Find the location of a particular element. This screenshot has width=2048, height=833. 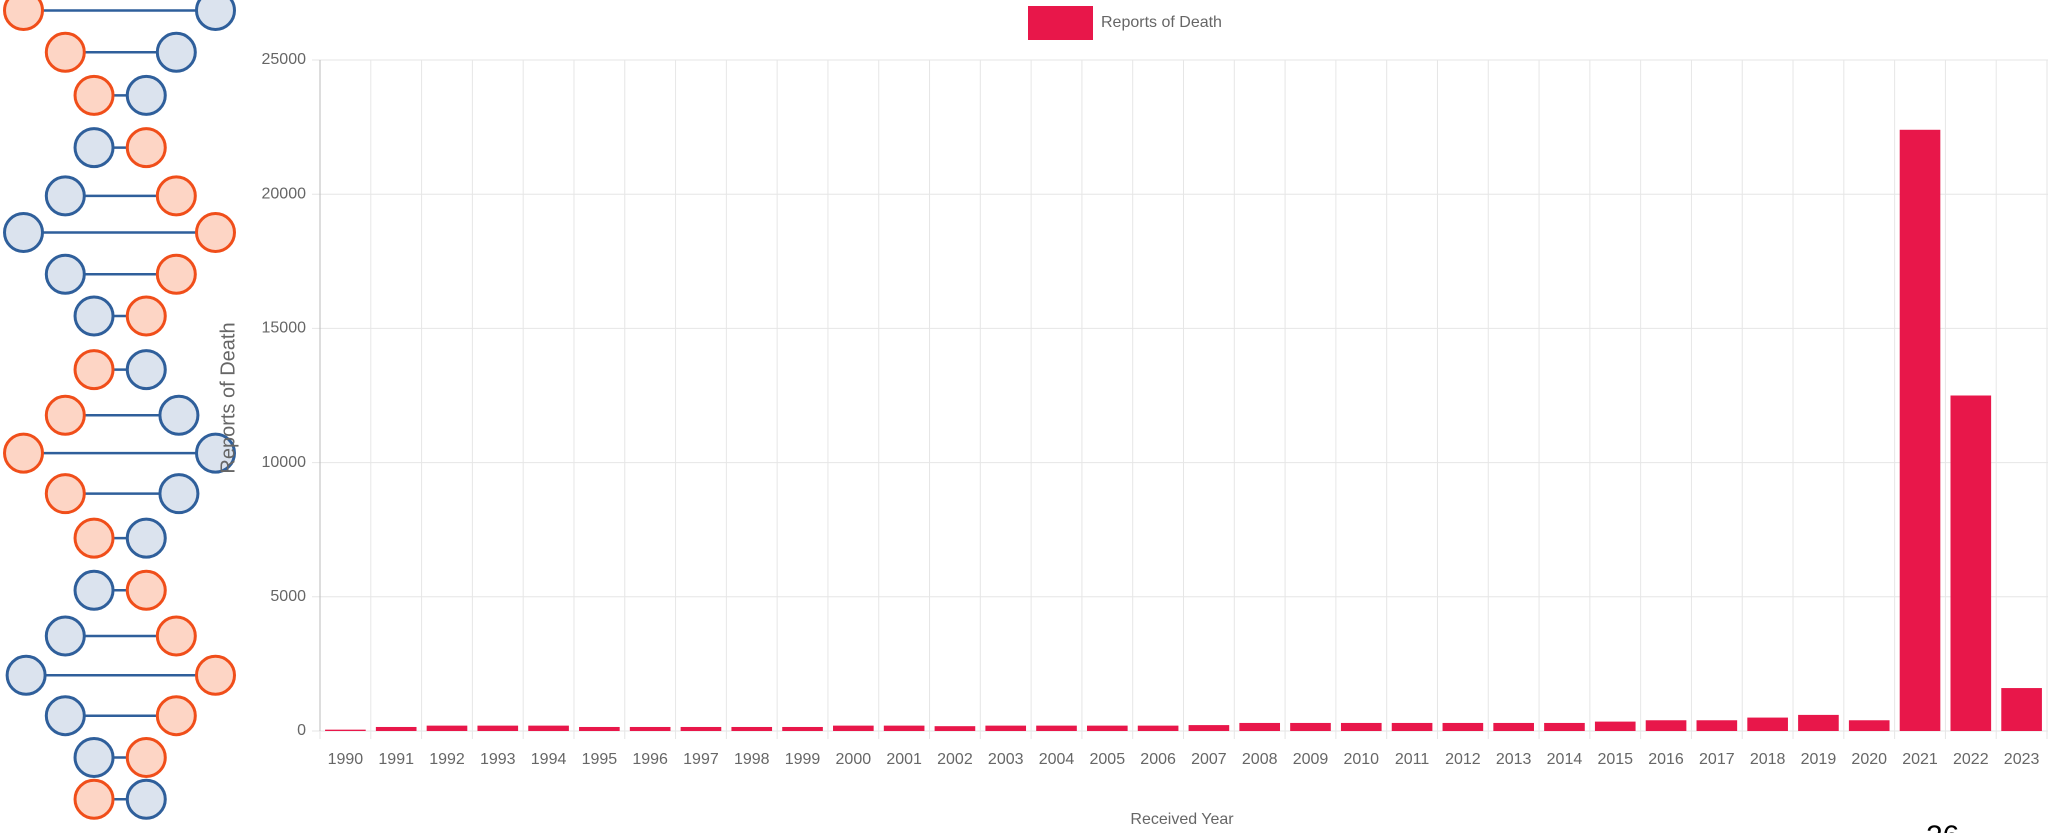

y-tick-label: 15000 is located at coordinates (284, 328).